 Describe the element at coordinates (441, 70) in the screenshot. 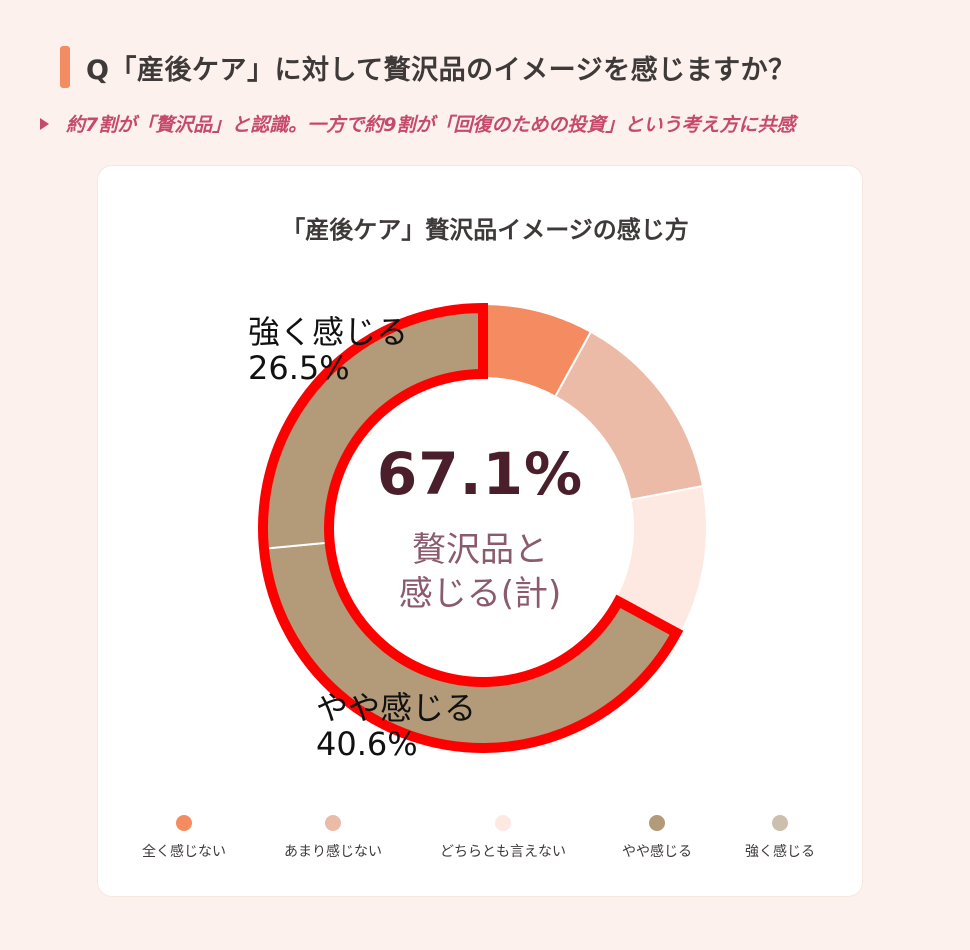

I see `question-title: Q「産後ケア」に対して贅沢品のイメージを感じますか？` at that location.